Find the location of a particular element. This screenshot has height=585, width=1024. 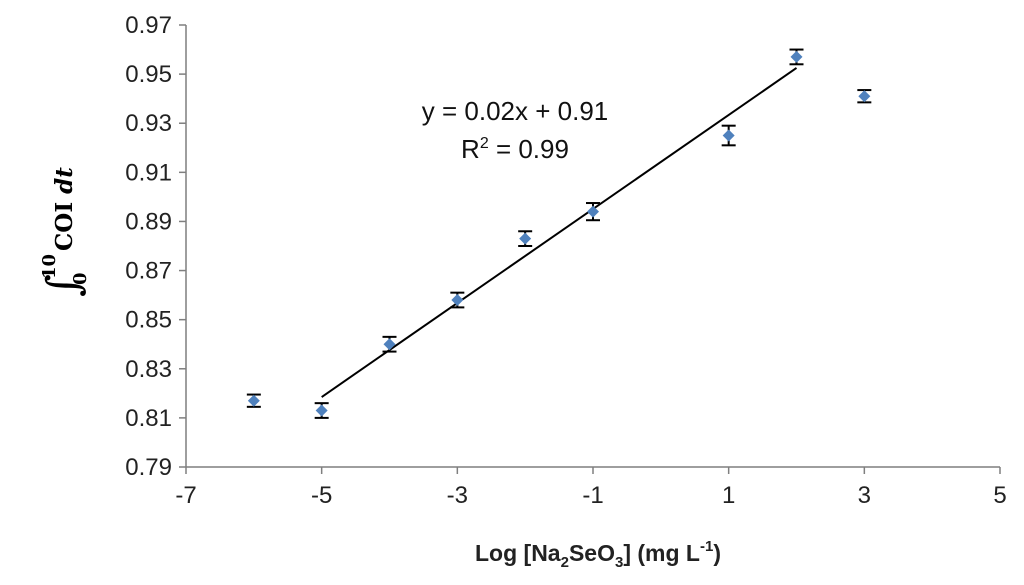

x-tick-label: 3 is located at coordinates (864, 495).